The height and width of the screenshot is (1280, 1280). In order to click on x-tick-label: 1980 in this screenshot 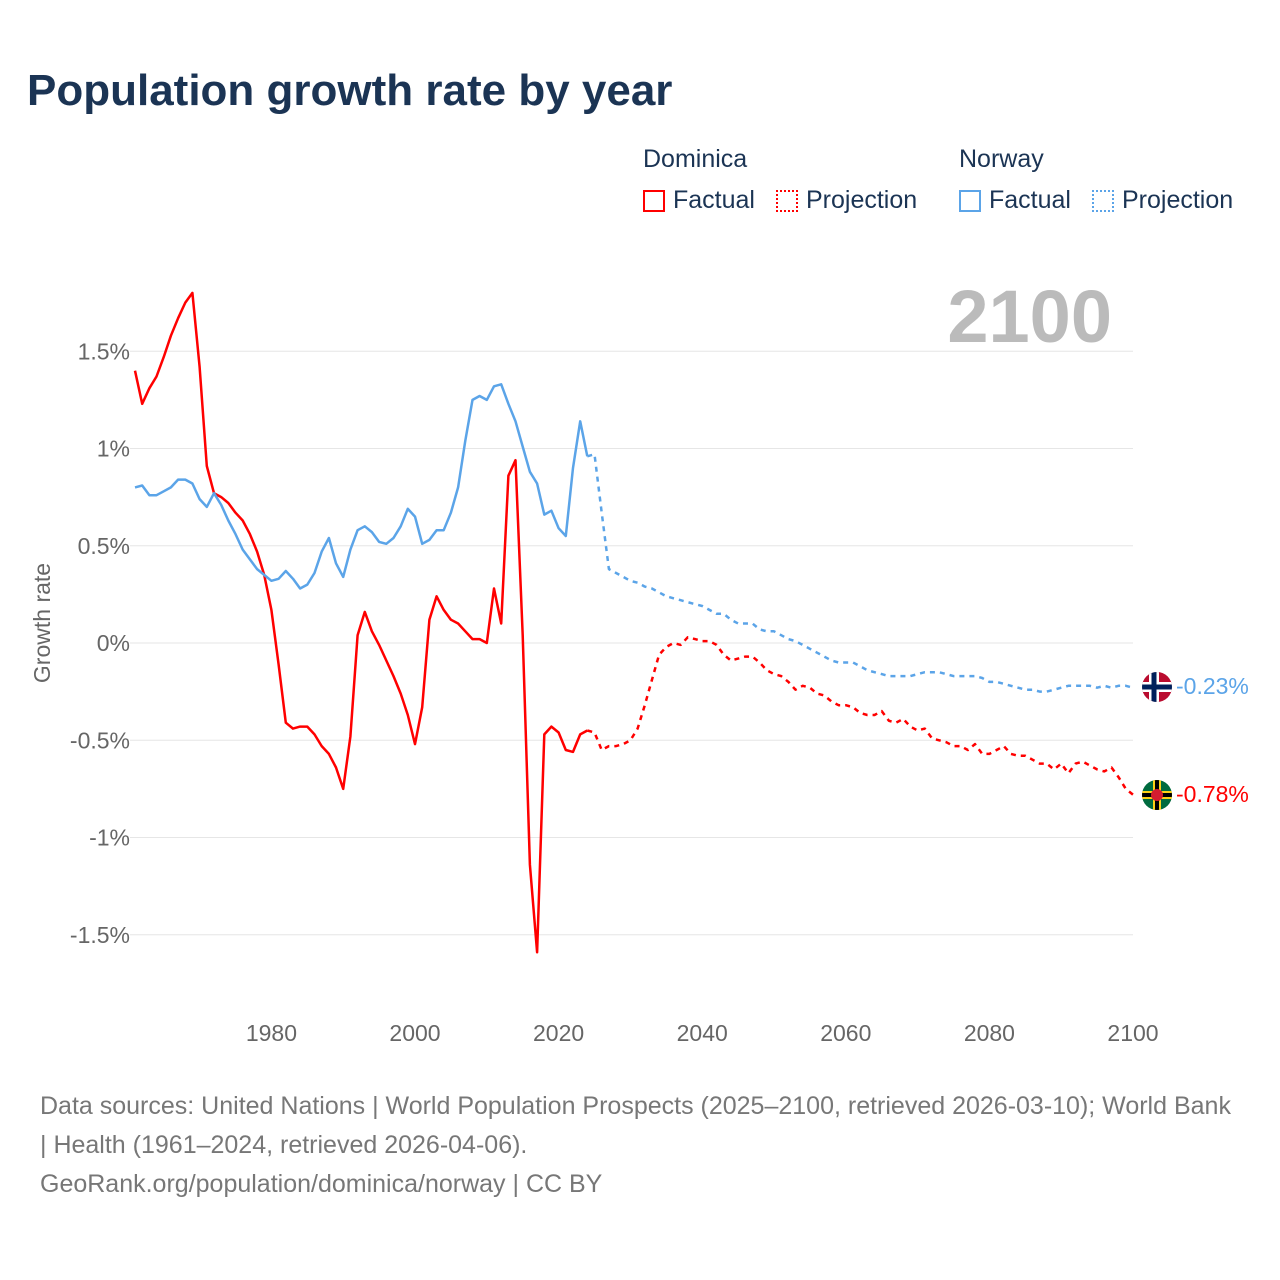, I will do `click(271, 1033)`.